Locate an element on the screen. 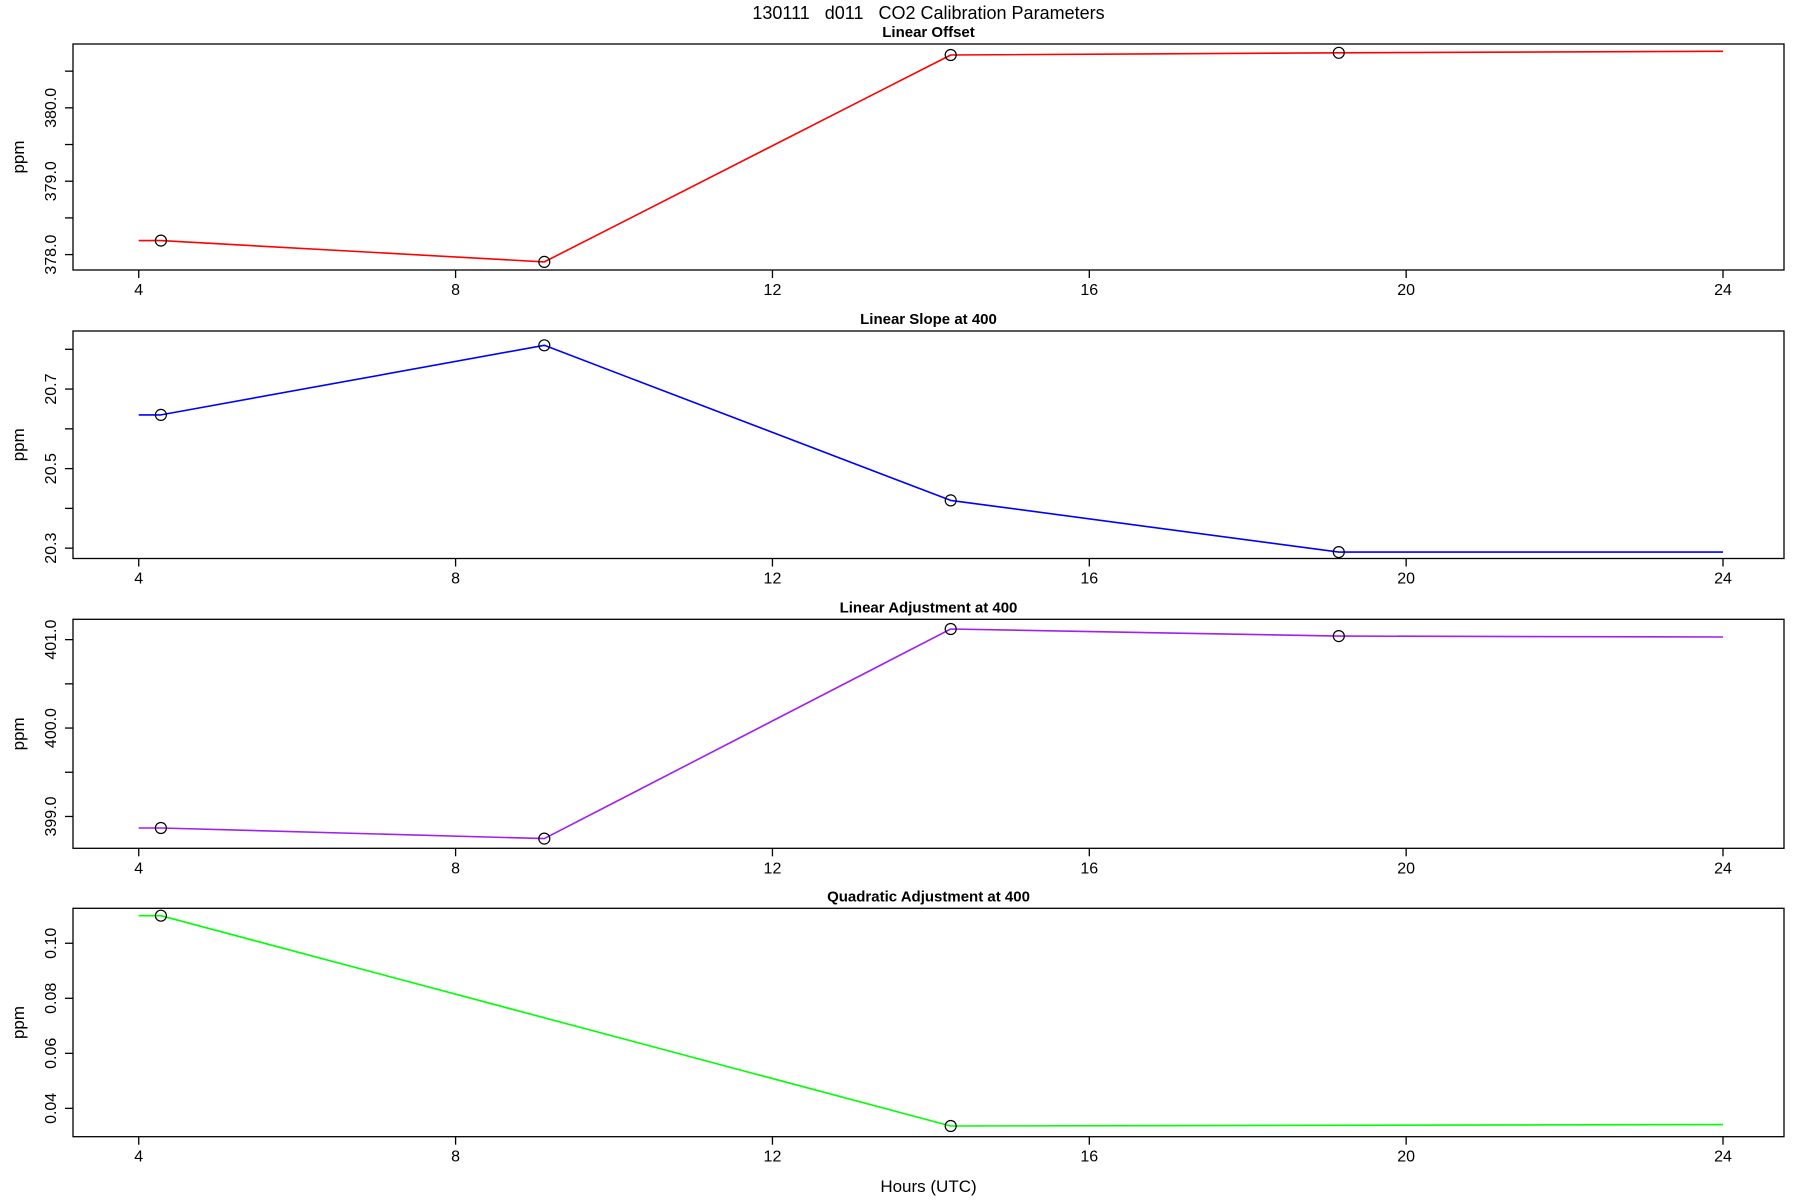 This screenshot has width=1800, height=1200. y-axis-label-linear-slope-at-400: ppm is located at coordinates (18, 444).